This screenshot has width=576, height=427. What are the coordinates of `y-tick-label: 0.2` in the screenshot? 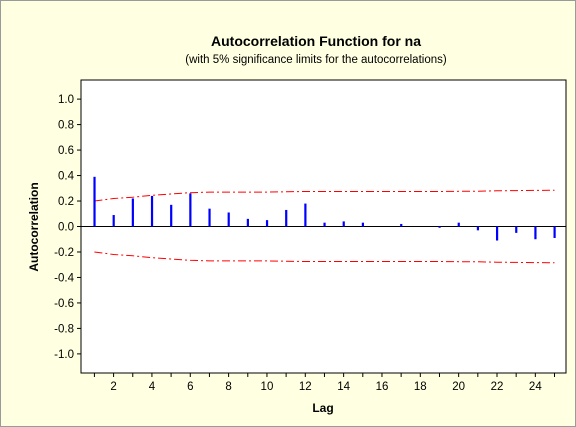 It's located at (66, 202).